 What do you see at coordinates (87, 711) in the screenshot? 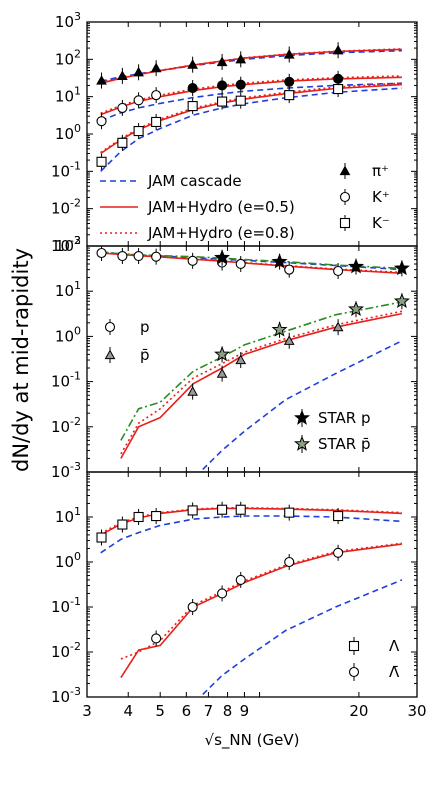
I see `x-tick-label: 3` at bounding box center [87, 711].